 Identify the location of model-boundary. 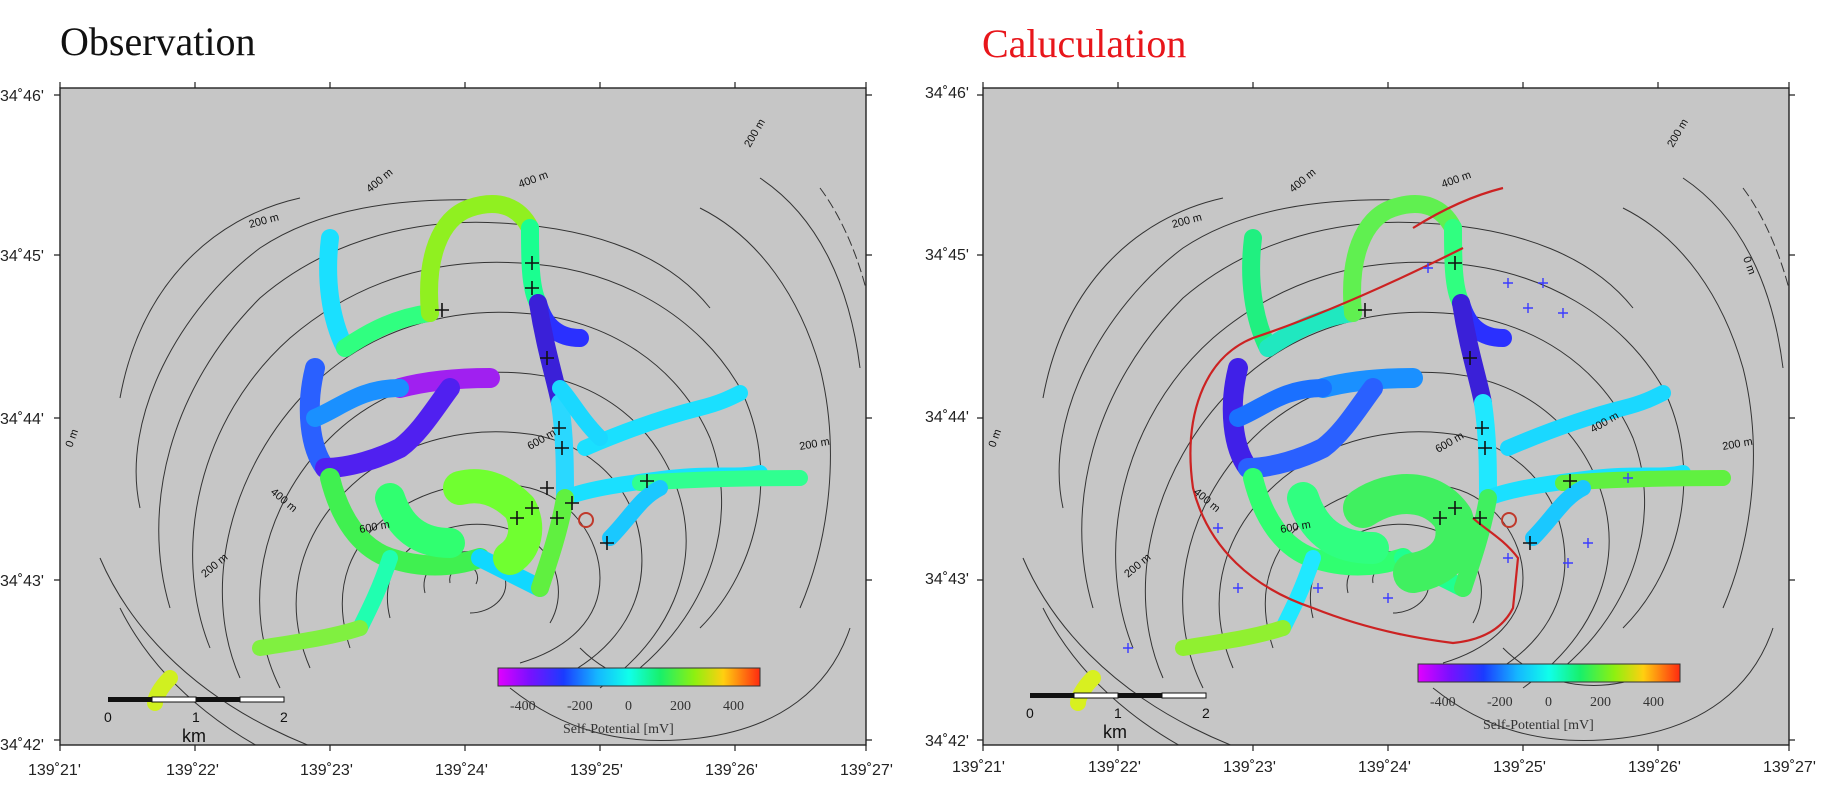
(1354, 415).